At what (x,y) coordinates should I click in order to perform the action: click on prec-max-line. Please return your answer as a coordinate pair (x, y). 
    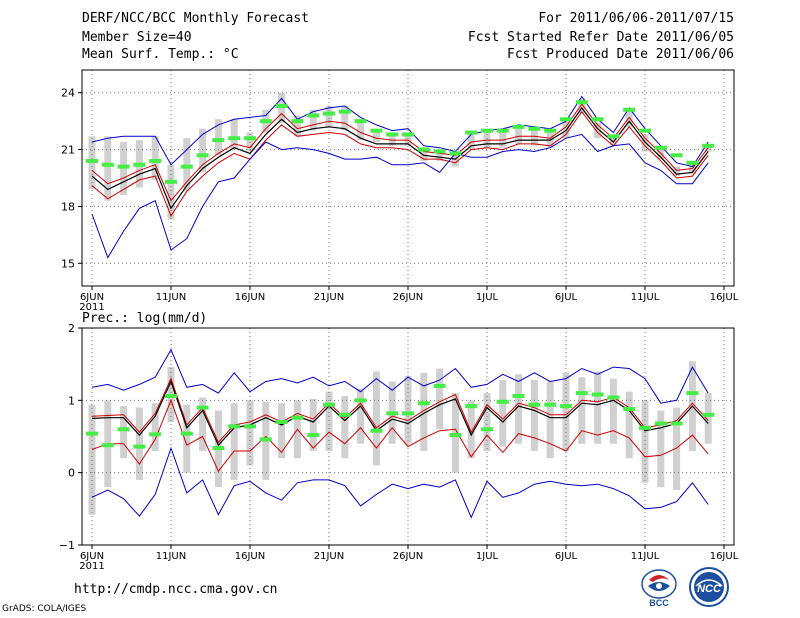
    Looking at the image, I should click on (400, 376).